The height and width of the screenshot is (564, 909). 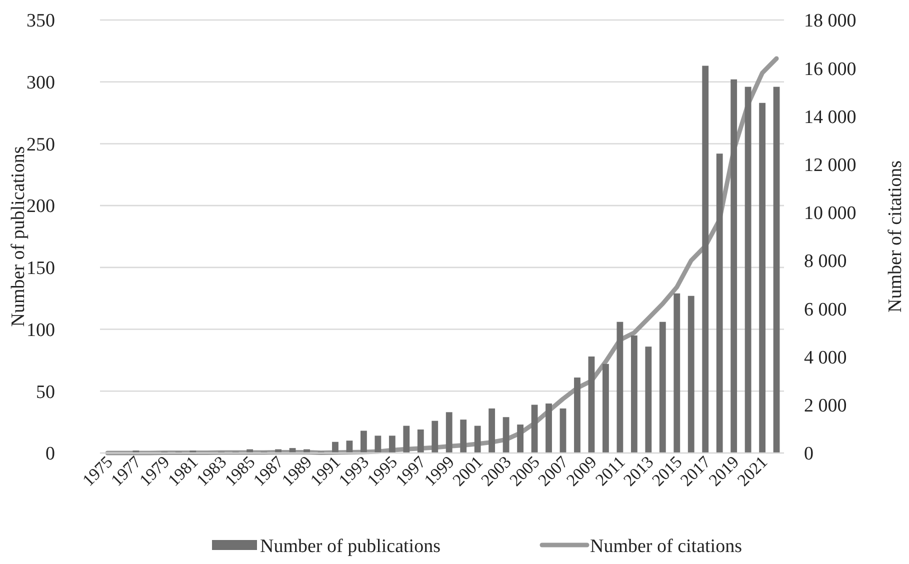 I want to click on y2-tick-label: 4 000, so click(x=825, y=357).